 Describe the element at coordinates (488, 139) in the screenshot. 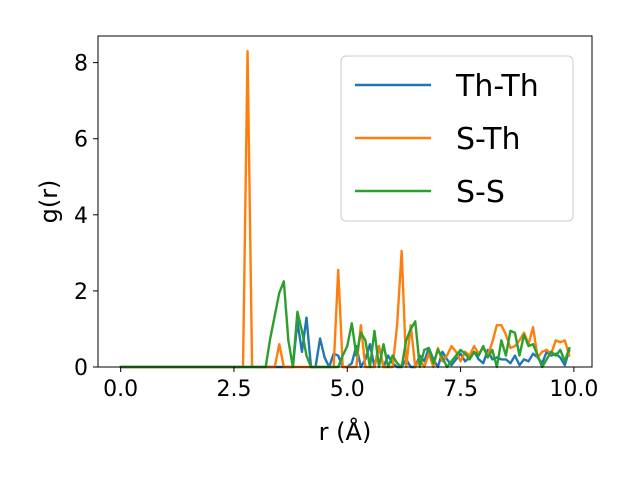

I see `legend-label-s-th: S-Th` at that location.